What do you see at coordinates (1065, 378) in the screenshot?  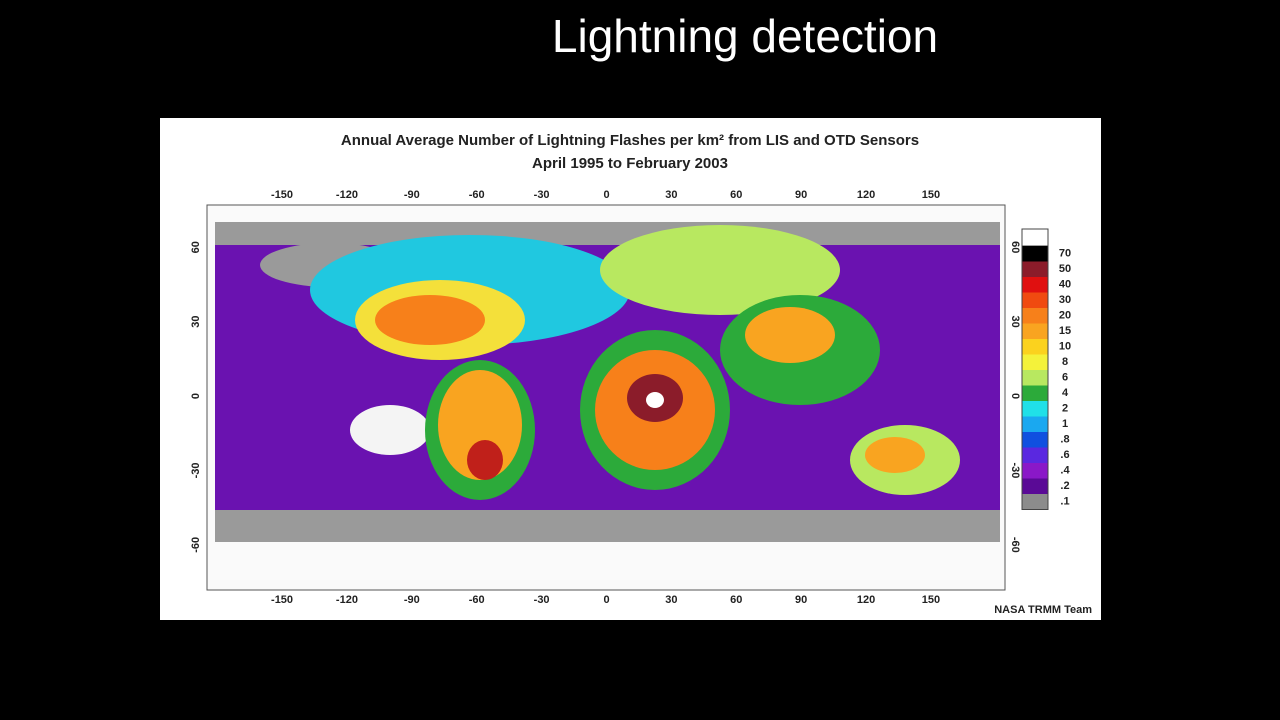 I see `legend-label: 6` at bounding box center [1065, 378].